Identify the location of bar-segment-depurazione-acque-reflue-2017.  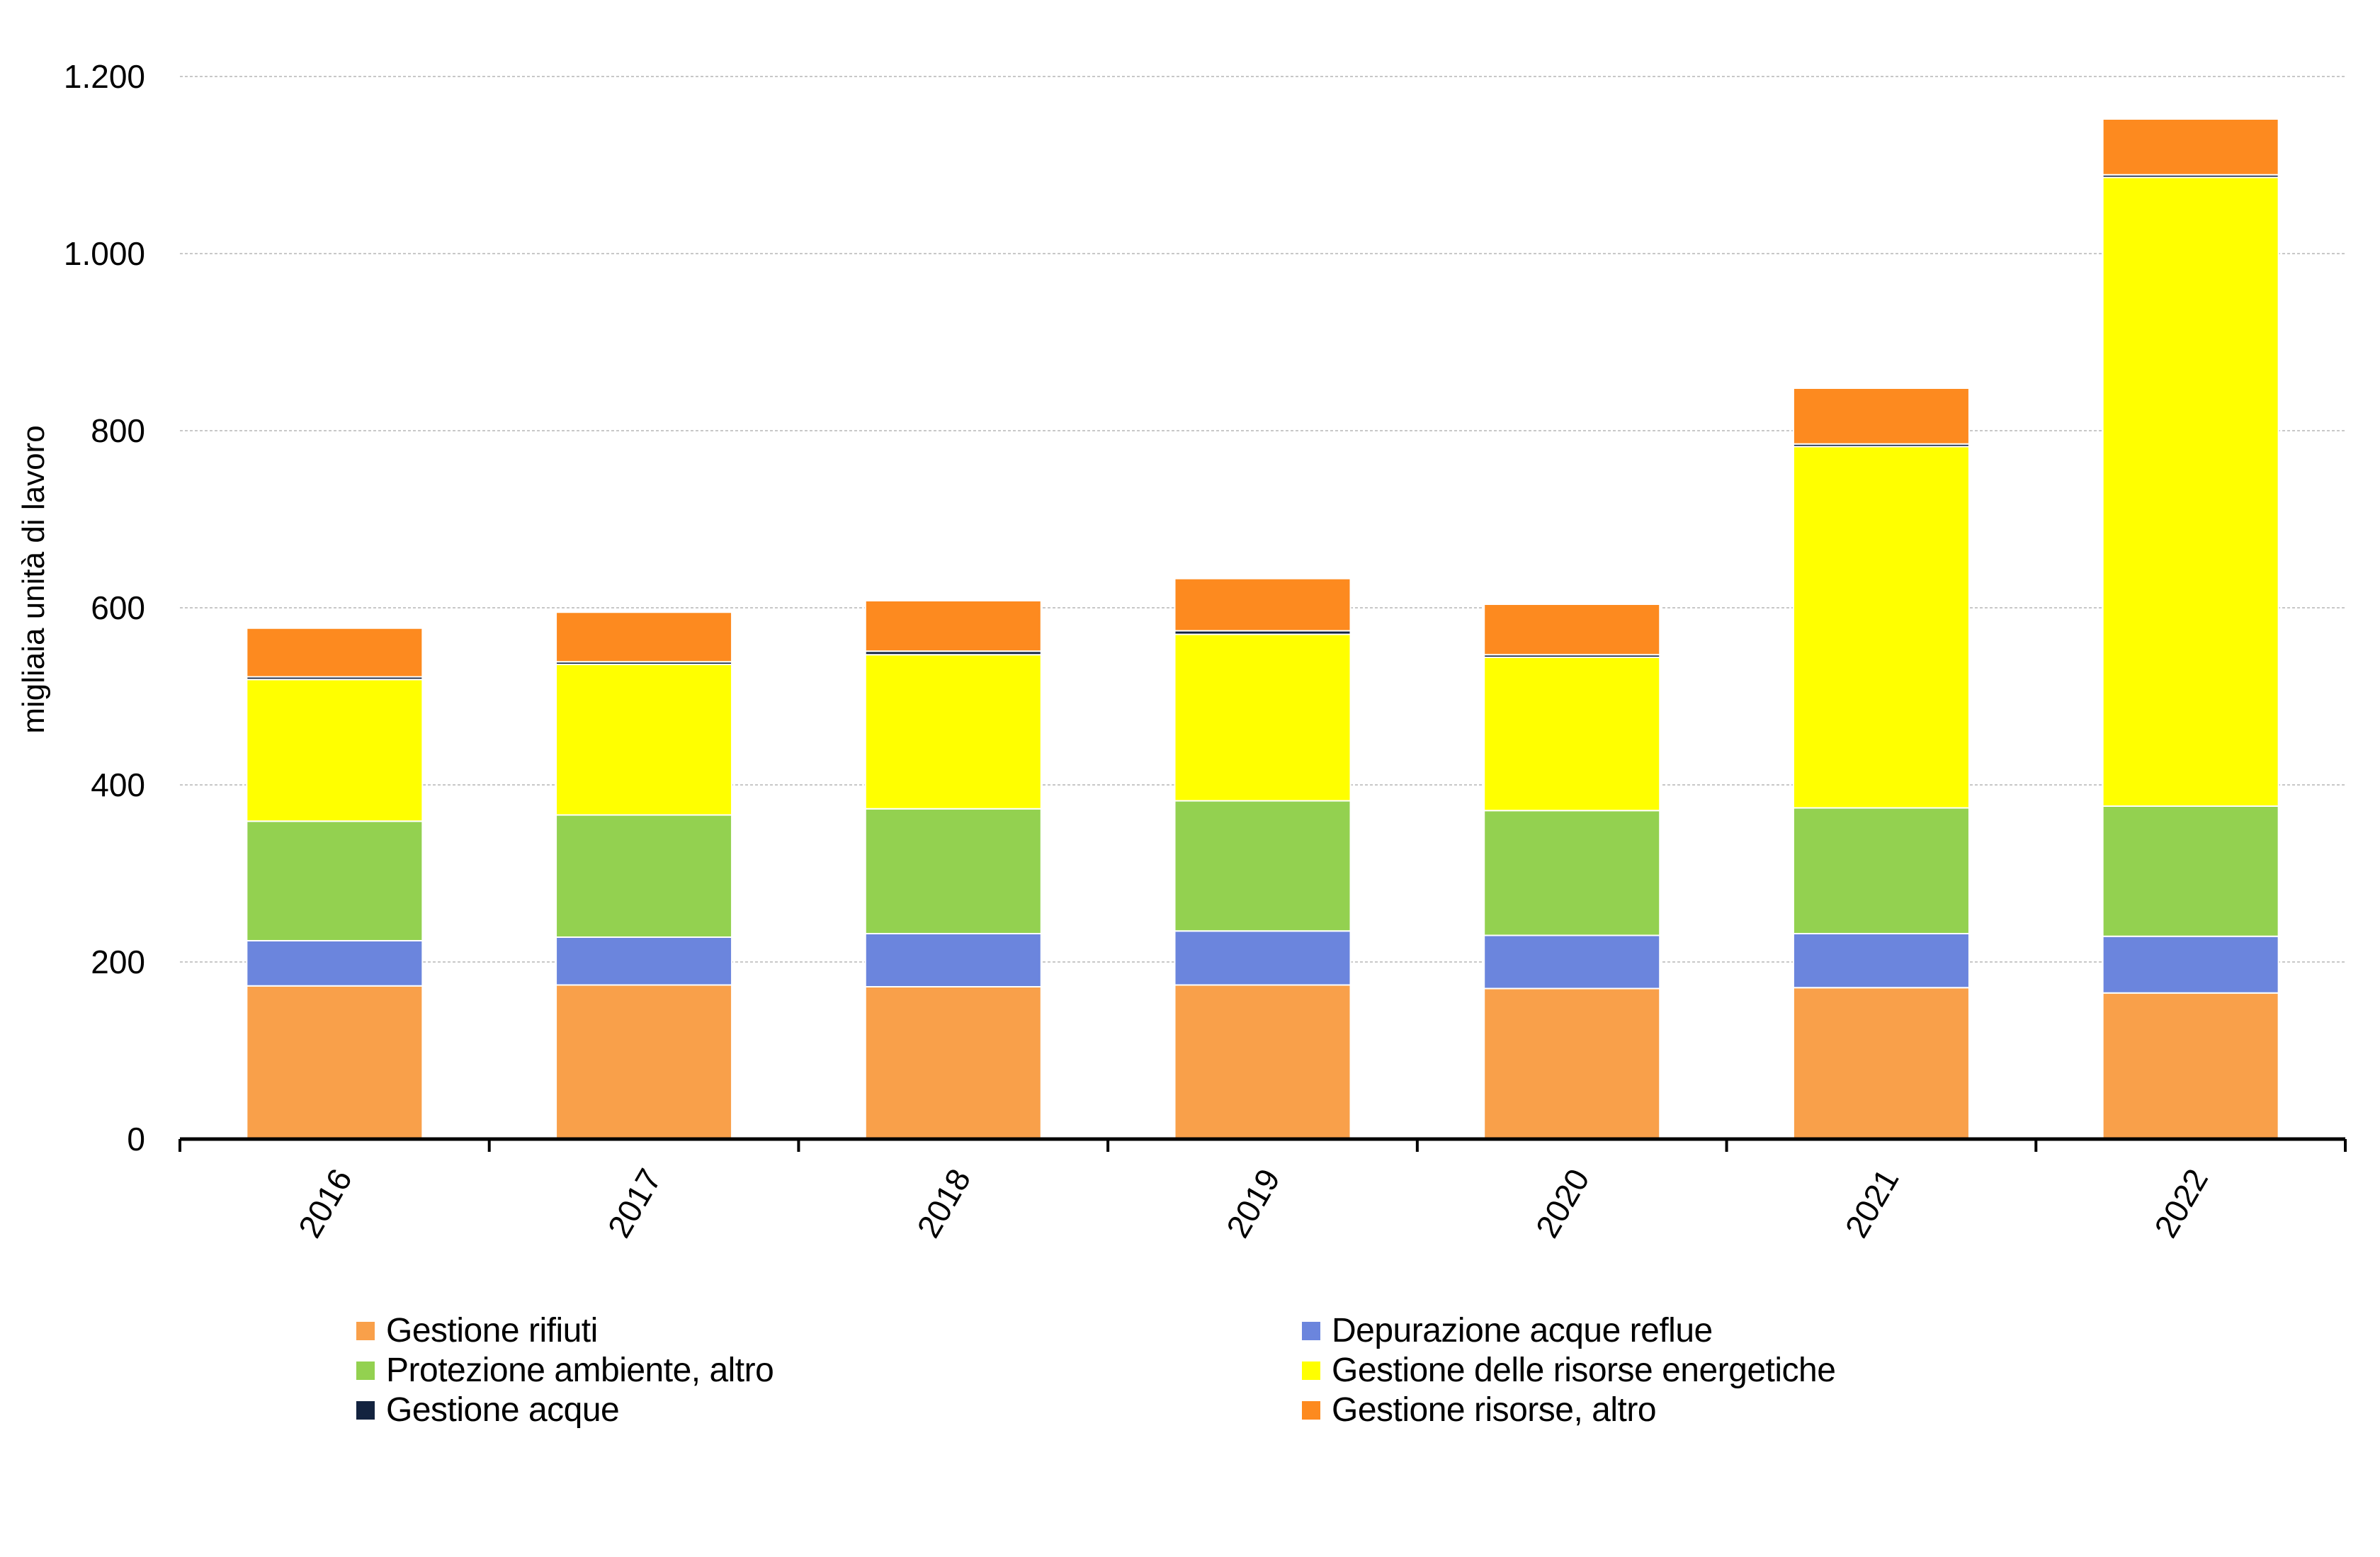
(644, 961).